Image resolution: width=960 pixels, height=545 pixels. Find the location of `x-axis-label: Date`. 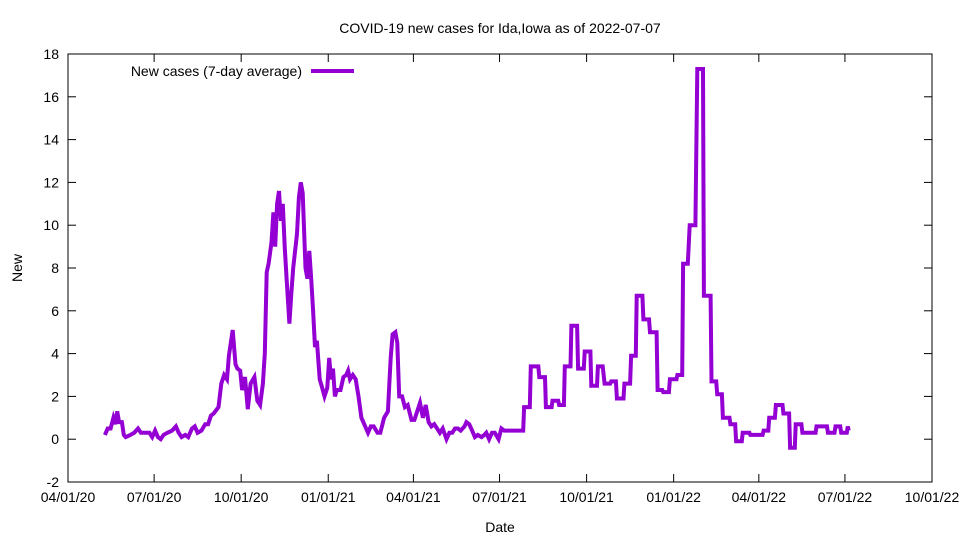

x-axis-label: Date is located at coordinates (500, 527).